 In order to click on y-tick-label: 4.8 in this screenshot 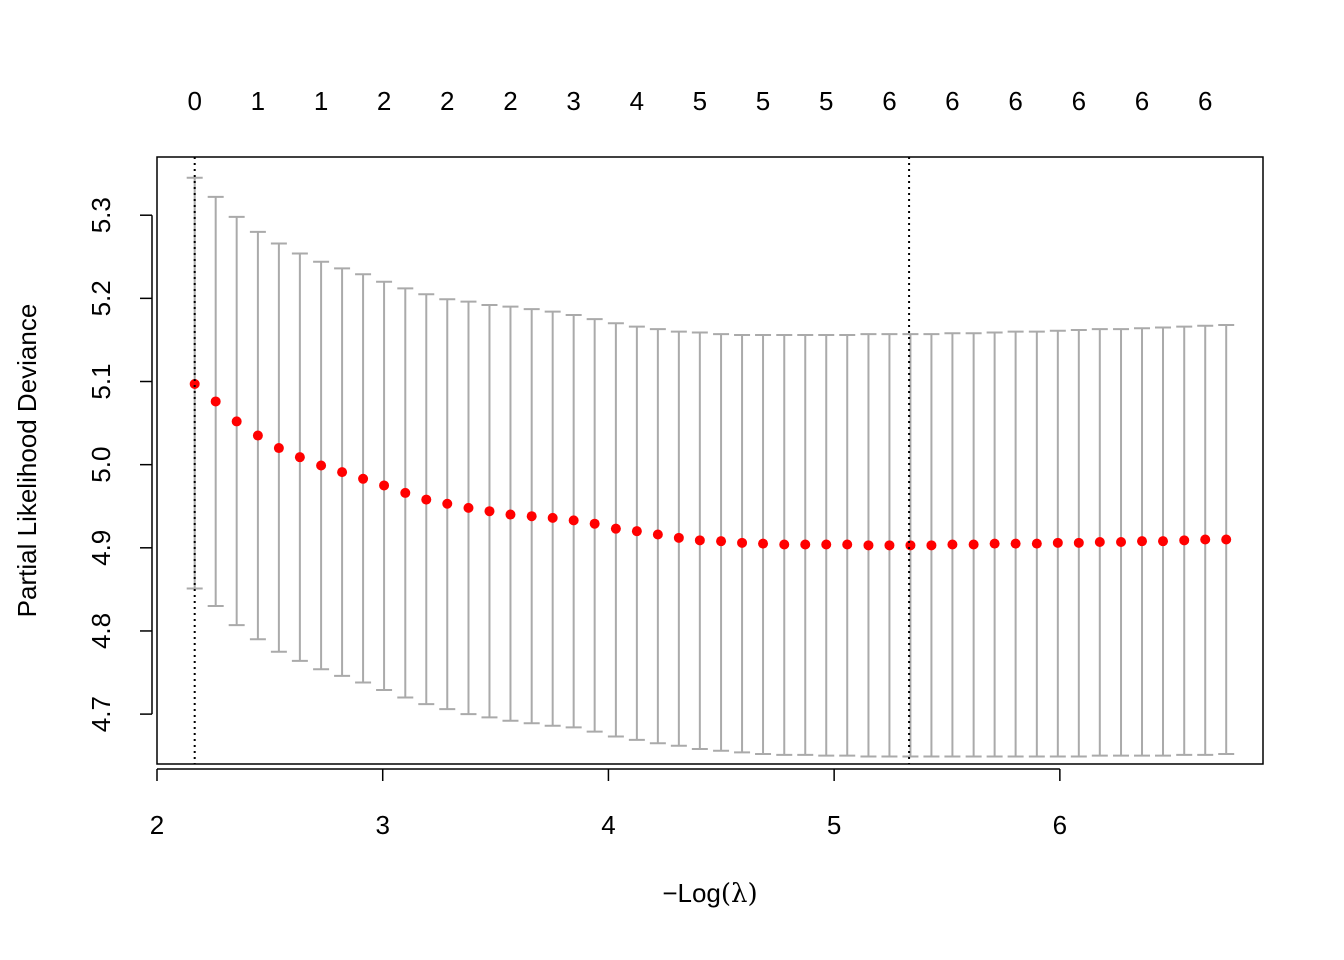, I will do `click(101, 631)`.